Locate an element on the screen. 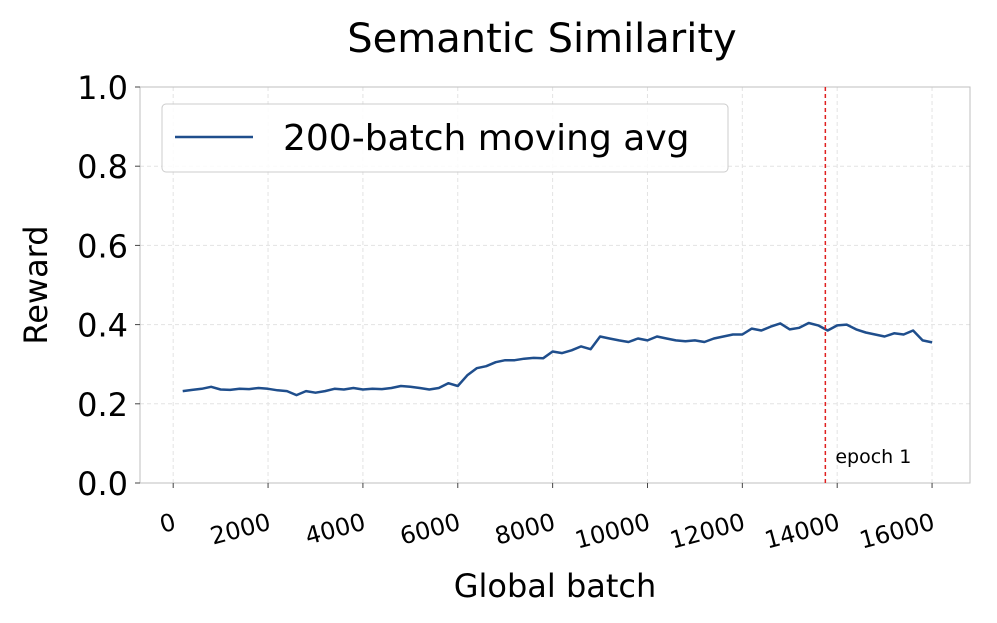  y-tick-label: 0.6 is located at coordinates (102, 246).